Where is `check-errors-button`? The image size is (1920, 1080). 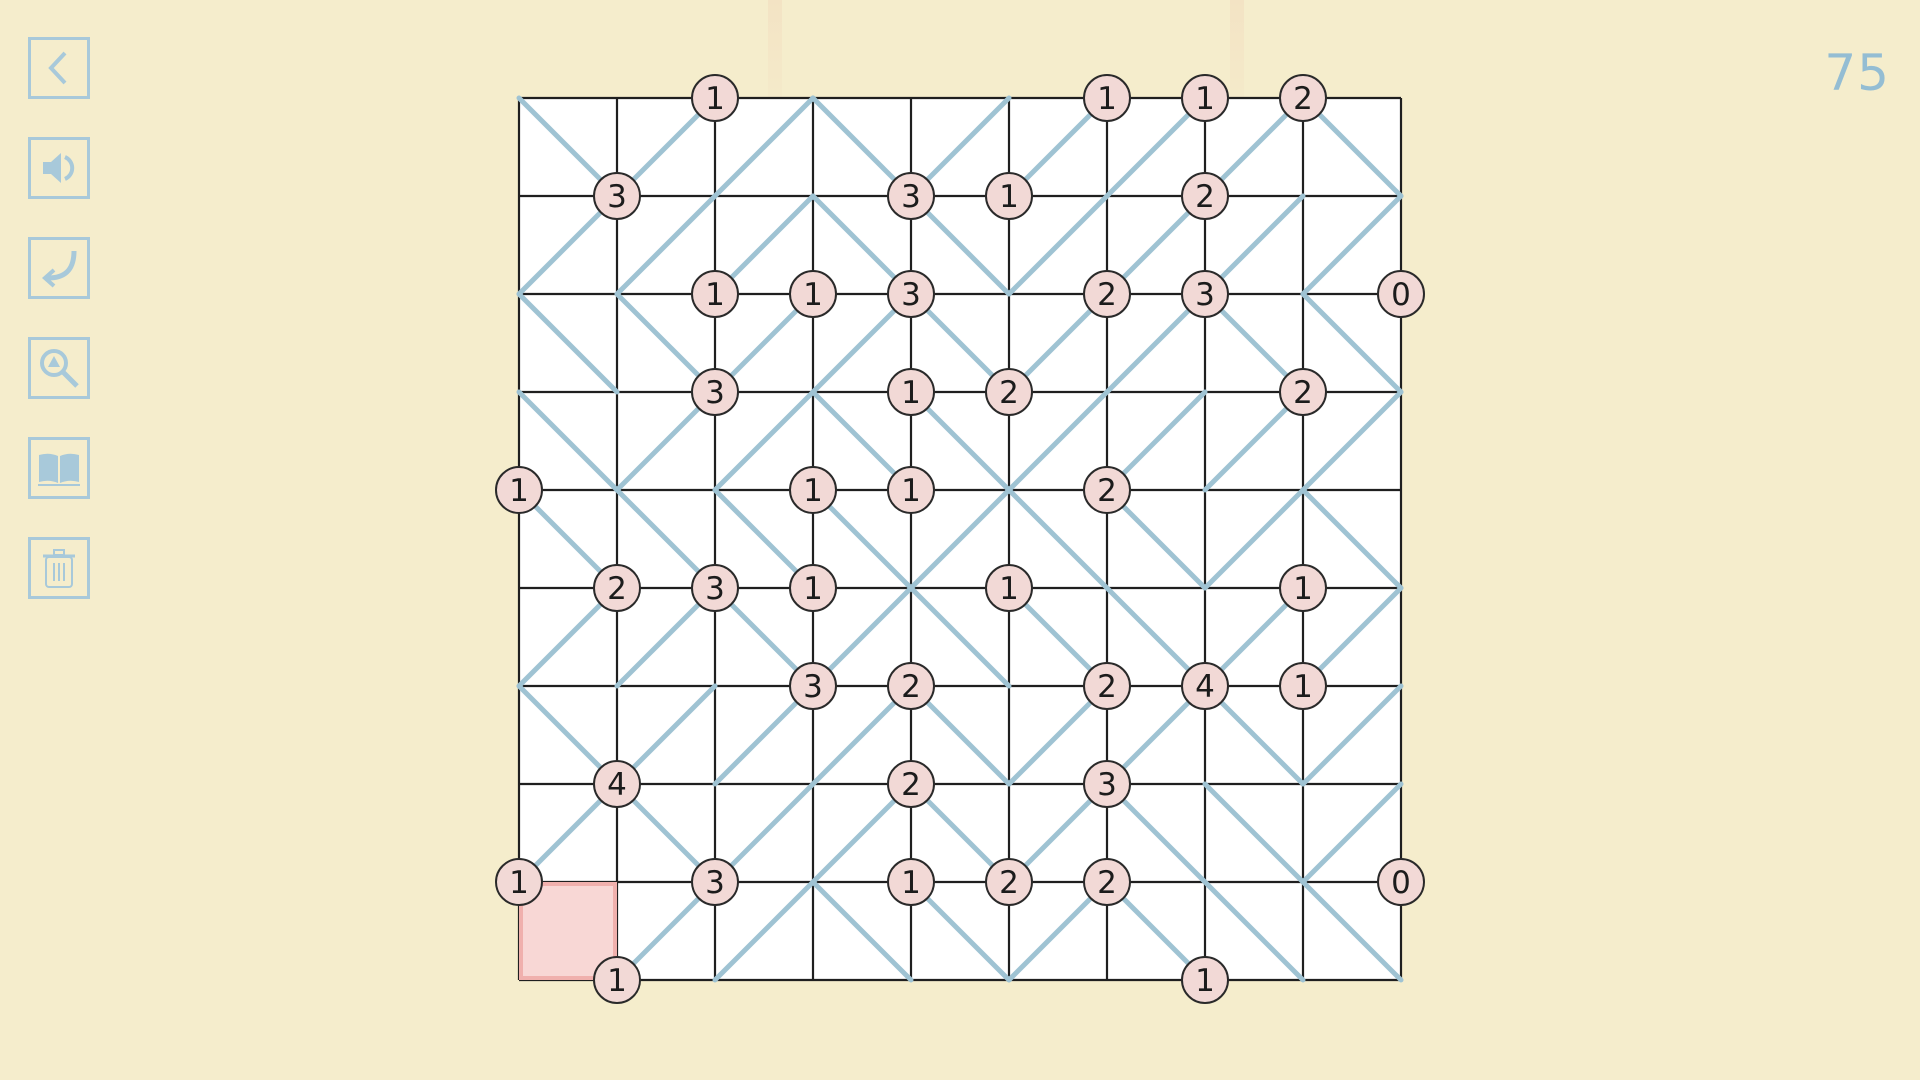 check-errors-button is located at coordinates (59, 368).